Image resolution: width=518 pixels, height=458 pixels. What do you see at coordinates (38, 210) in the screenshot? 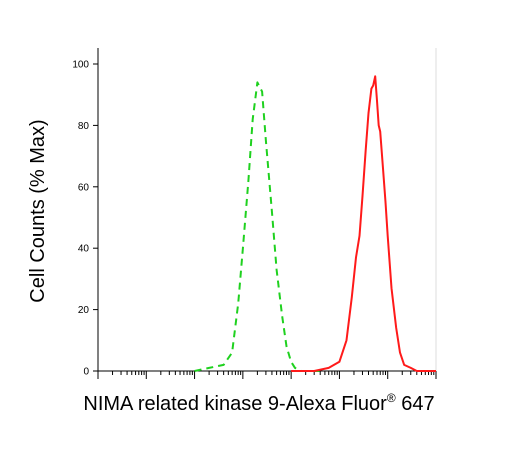
I see `y-axis-title: Cell Counts (% Max)` at bounding box center [38, 210].